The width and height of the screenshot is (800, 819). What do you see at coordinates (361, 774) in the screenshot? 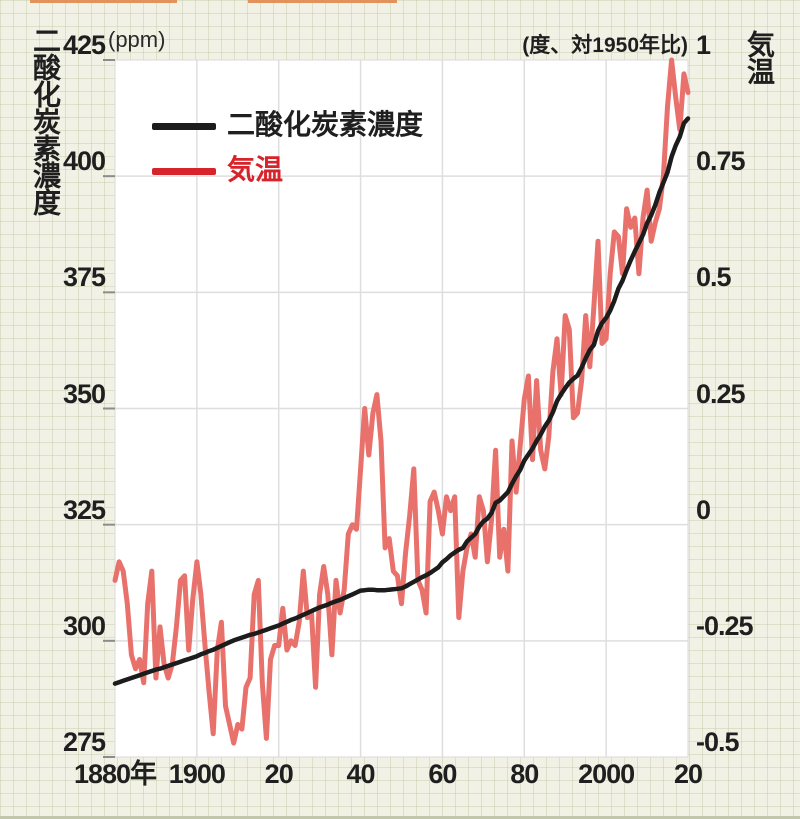
I see `x-axis-tick-label: 40` at bounding box center [361, 774].